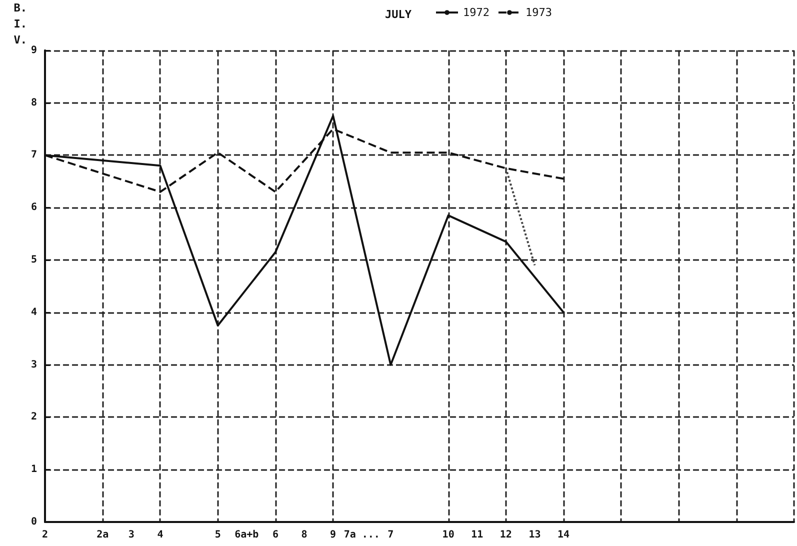 The height and width of the screenshot is (546, 797). I want to click on chart-title: JULY, so click(398, 14).